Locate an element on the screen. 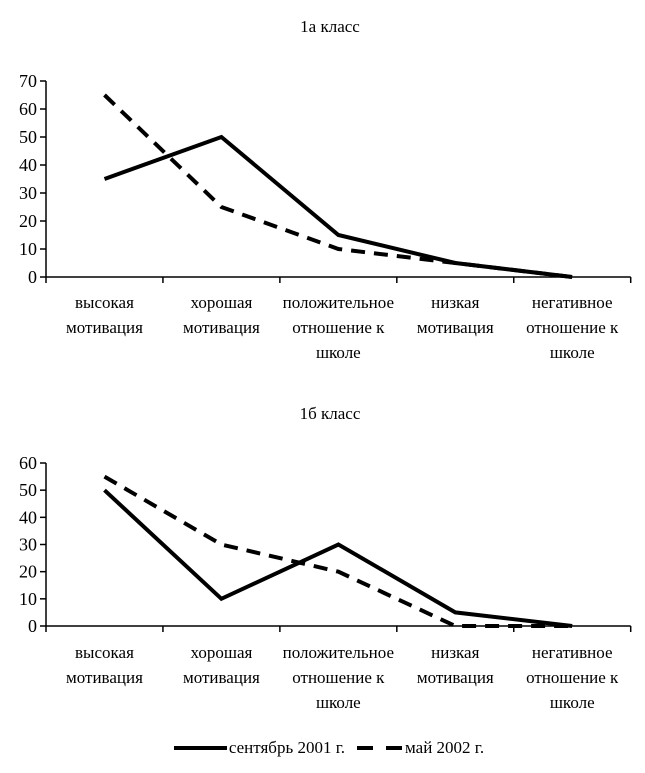 This screenshot has height=773, width=645. legend-label-may-2002: май 2002 г. is located at coordinates (445, 747).